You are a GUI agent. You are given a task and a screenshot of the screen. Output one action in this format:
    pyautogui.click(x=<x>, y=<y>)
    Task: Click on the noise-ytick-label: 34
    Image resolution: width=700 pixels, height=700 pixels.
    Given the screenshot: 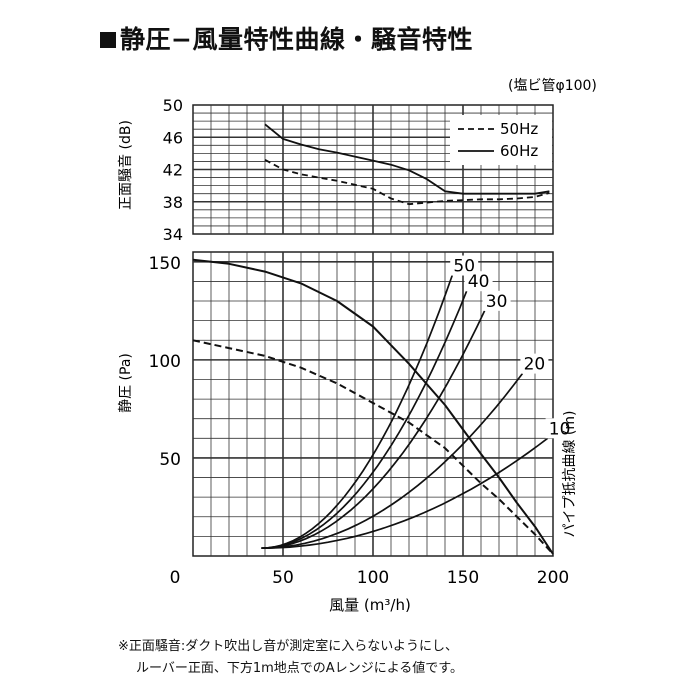 What is the action you would take?
    pyautogui.click(x=173, y=234)
    